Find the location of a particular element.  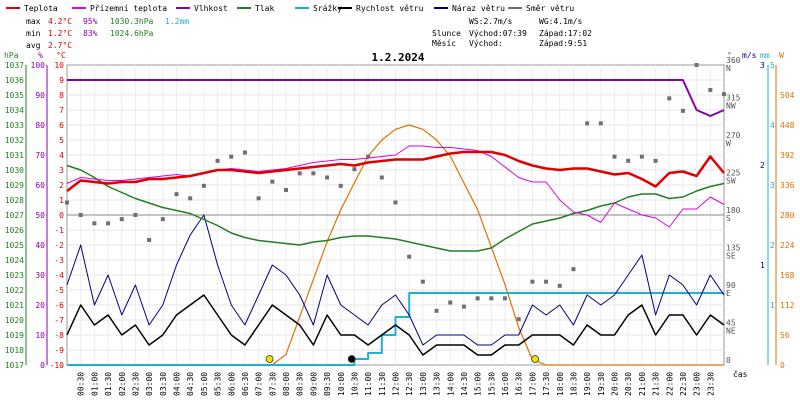

axis-dir-tick: 0 is located at coordinates (728, 360).